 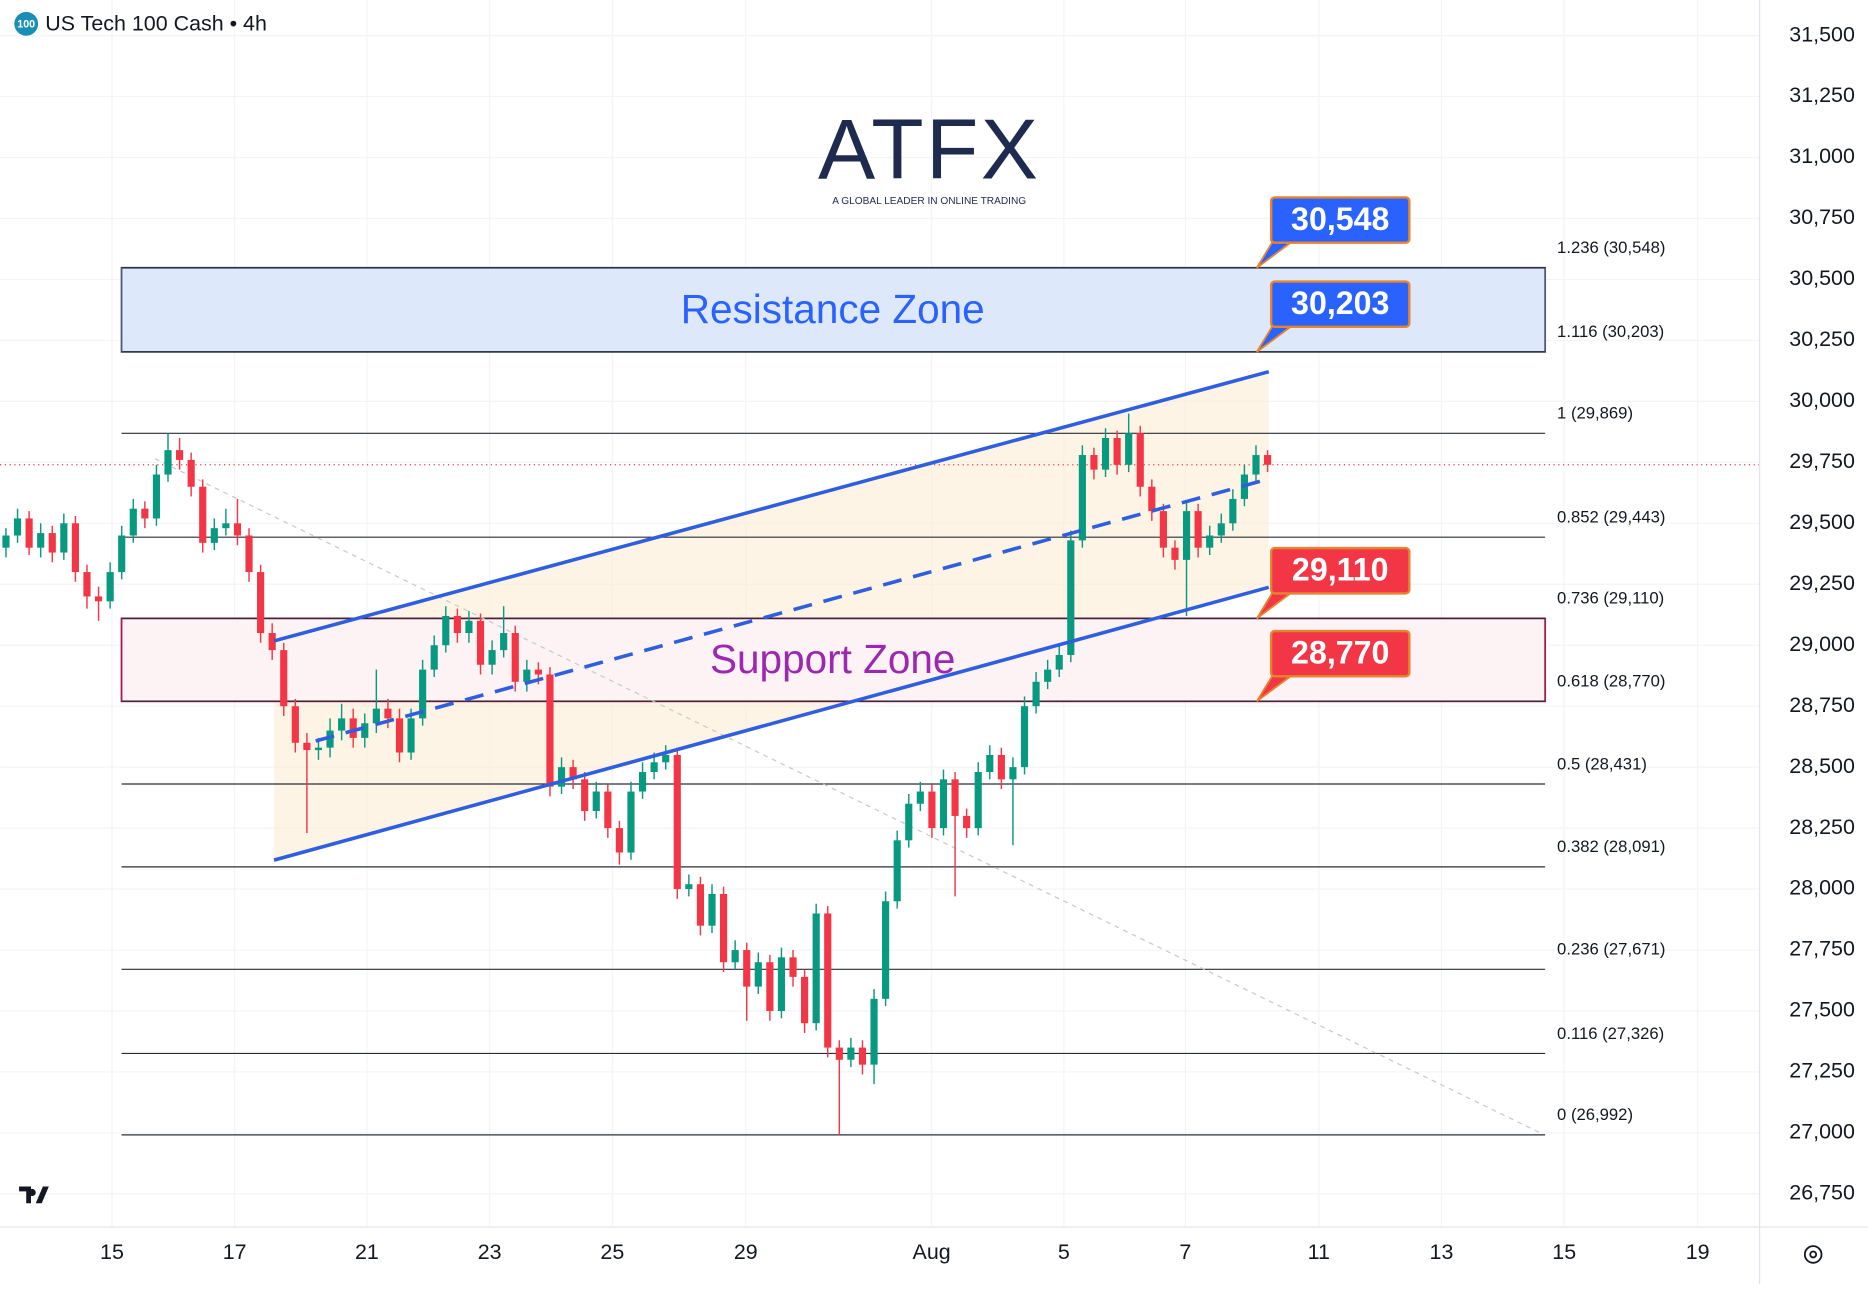 I want to click on y-tick-label: 29,750, so click(x=1822, y=461).